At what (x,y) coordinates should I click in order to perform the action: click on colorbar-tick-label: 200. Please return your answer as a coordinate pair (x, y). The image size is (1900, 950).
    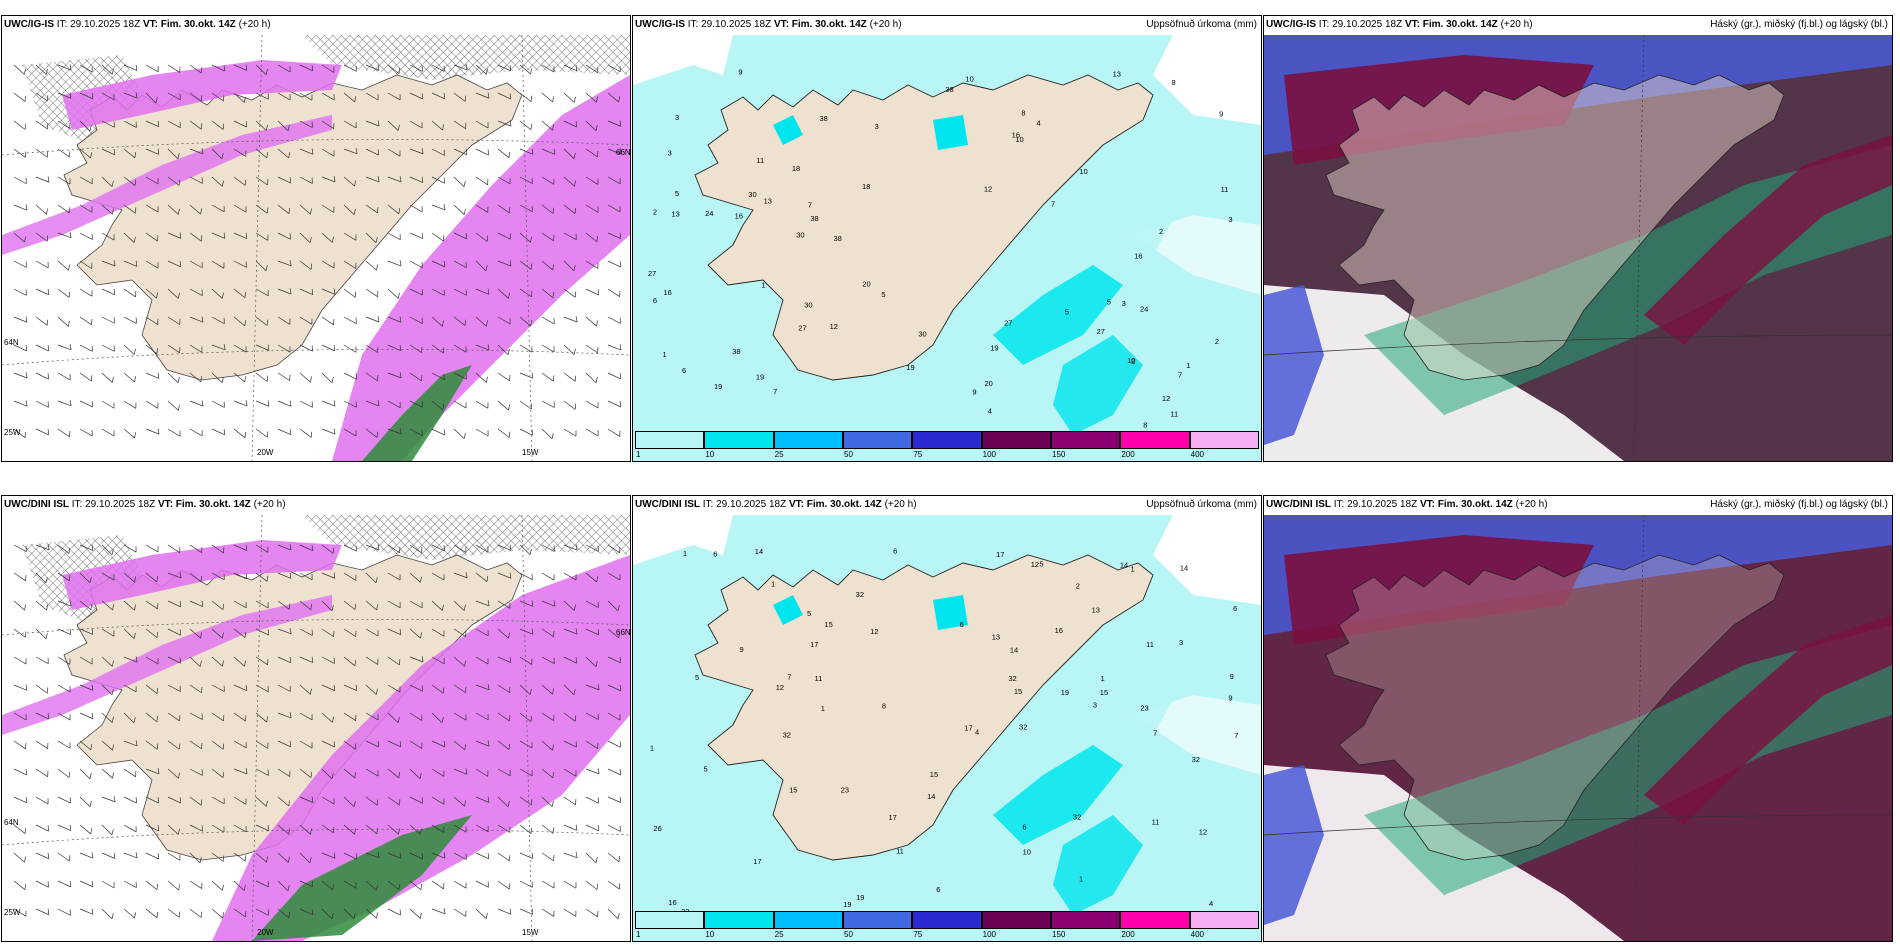
    Looking at the image, I should click on (1128, 454).